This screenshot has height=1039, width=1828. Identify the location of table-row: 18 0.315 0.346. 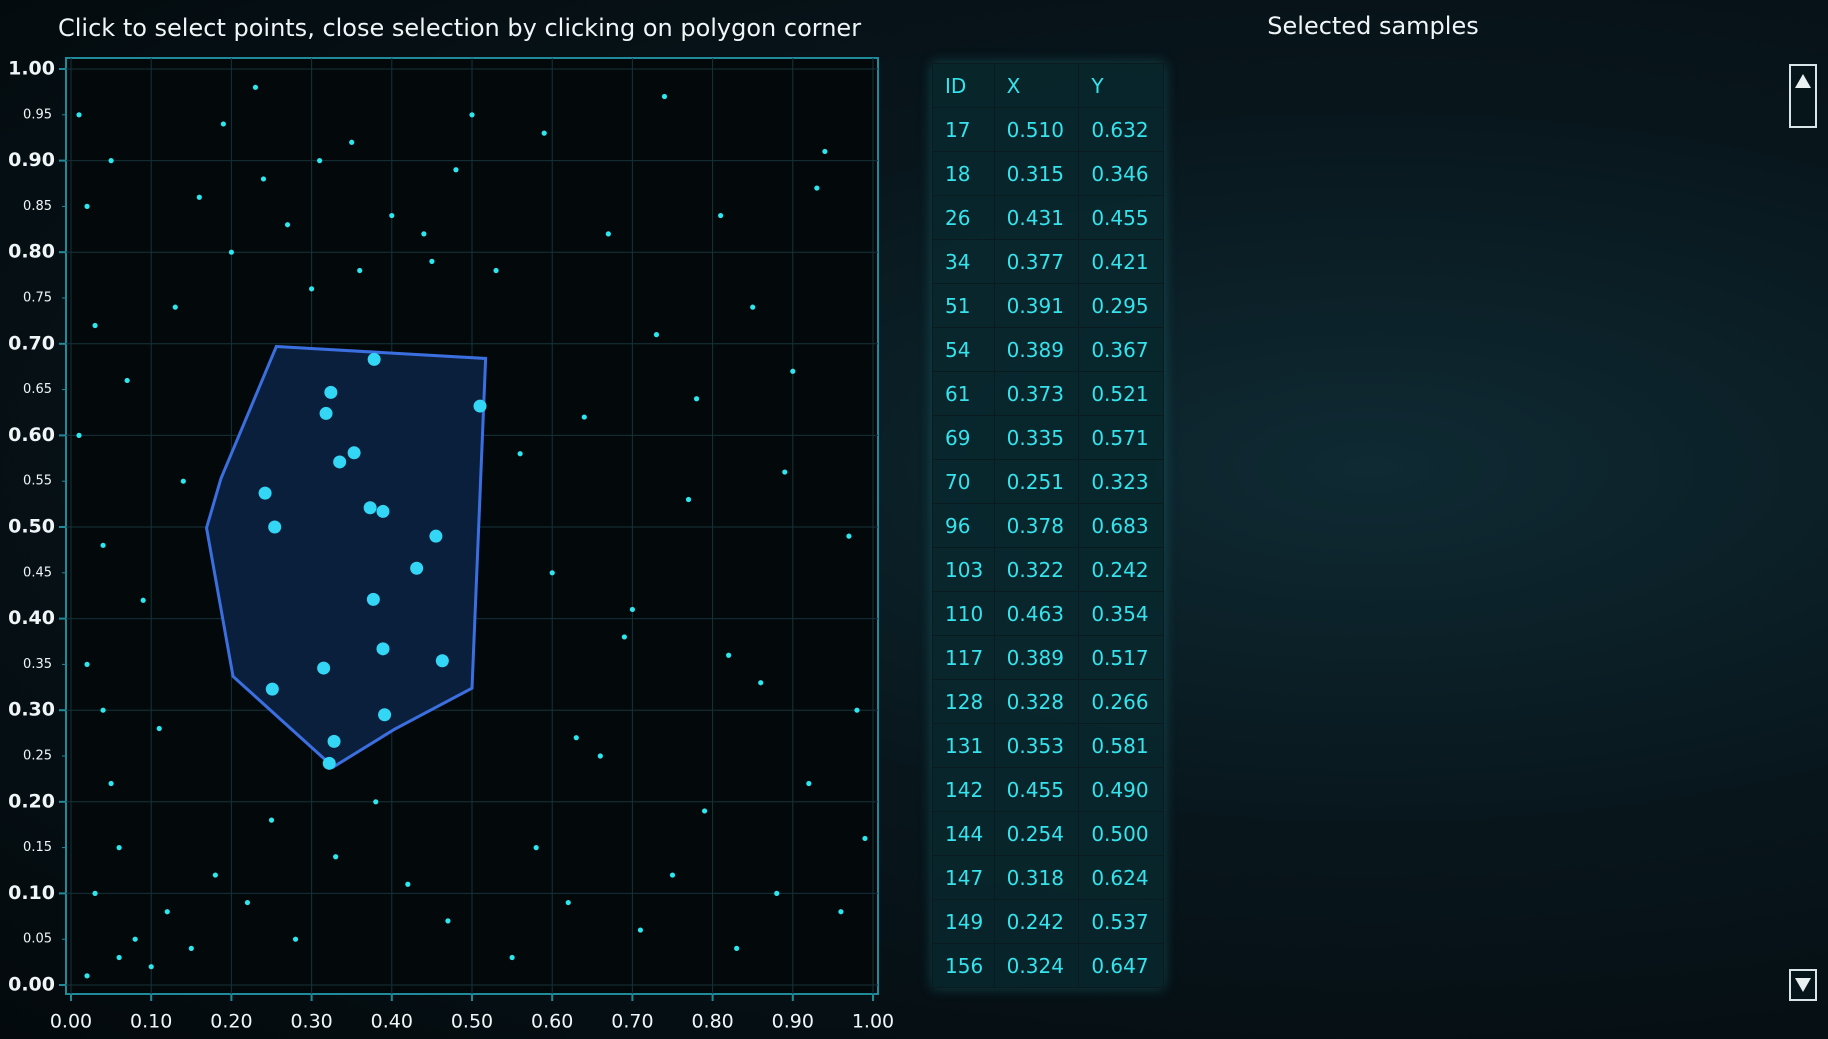
(1048, 173).